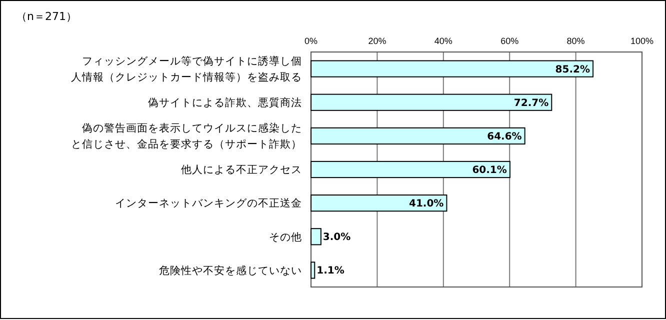 The height and width of the screenshot is (320, 666). Describe the element at coordinates (504, 136) in the screenshot. I see `data-label: 64.6%` at that location.